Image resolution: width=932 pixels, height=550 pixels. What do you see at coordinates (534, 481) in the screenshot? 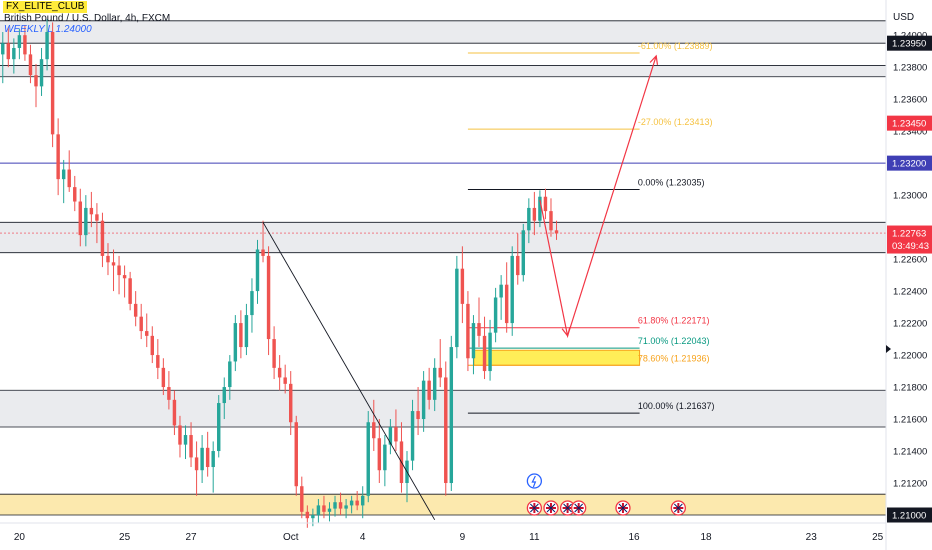
I see `lightning-glyph` at bounding box center [534, 481].